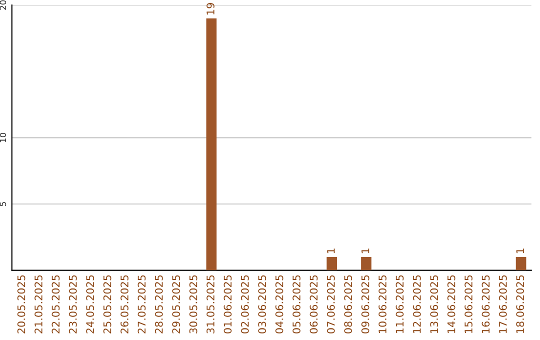 The width and height of the screenshot is (540, 340). I want to click on x-tick-label: 28.05.2025, so click(158, 304).